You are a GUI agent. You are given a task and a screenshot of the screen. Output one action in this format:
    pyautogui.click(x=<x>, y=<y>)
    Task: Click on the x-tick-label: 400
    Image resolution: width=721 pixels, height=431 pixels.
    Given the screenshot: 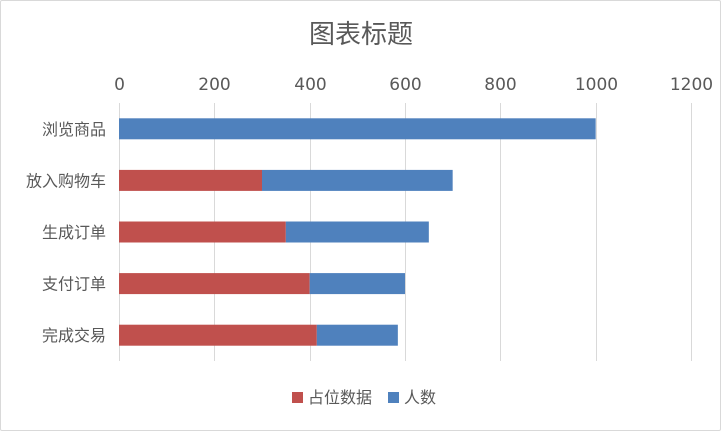 What is the action you would take?
    pyautogui.click(x=310, y=85)
    